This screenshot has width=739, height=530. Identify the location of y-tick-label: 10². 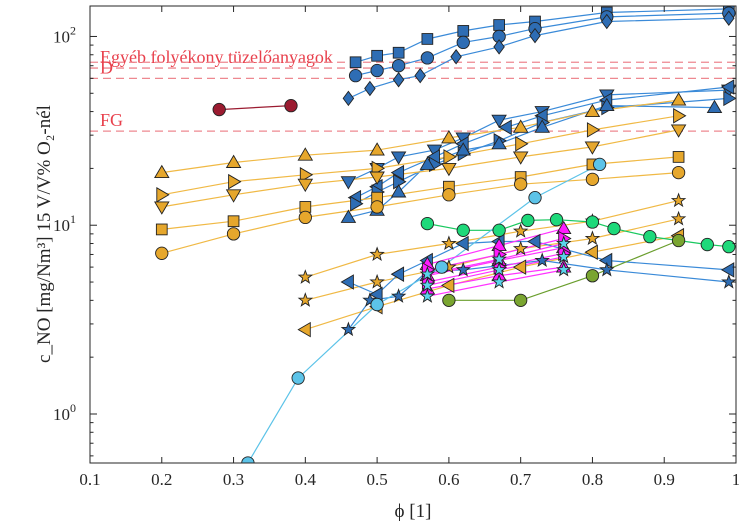
(64, 34).